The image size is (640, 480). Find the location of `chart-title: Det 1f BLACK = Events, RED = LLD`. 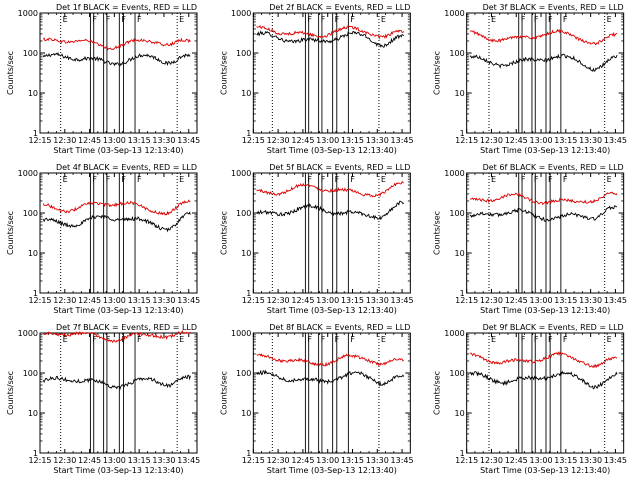

chart-title: Det 1f BLACK = Events, RED = LLD is located at coordinates (126, 7).